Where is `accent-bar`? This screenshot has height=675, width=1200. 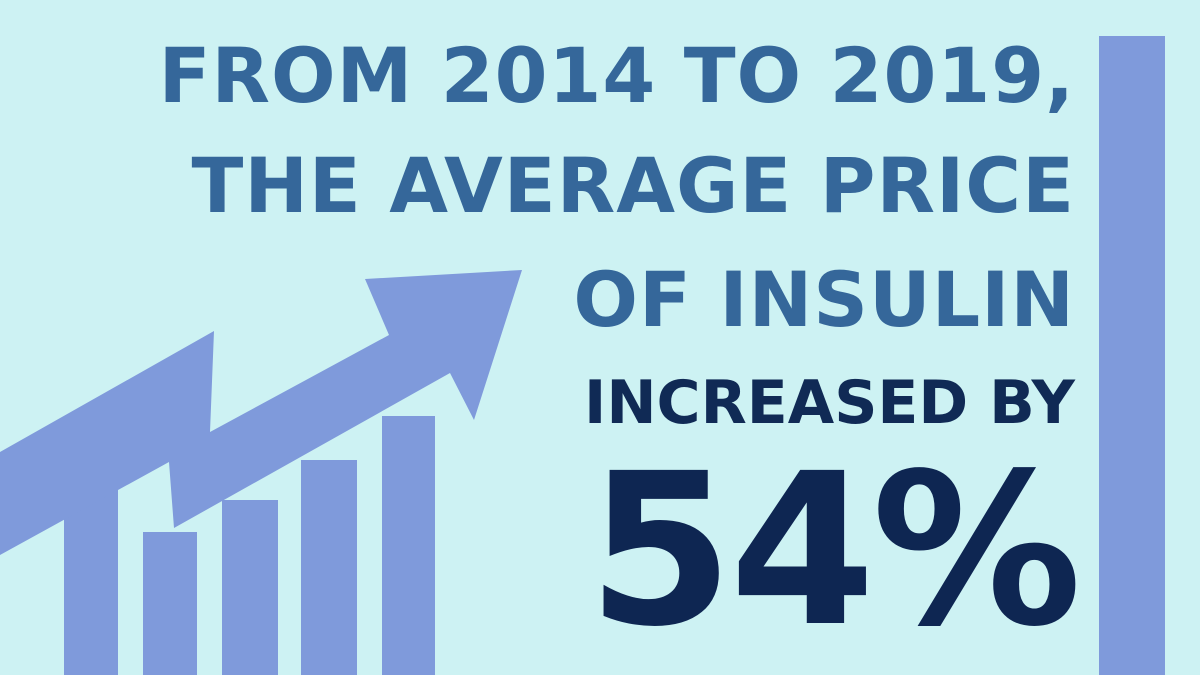 accent-bar is located at coordinates (1132, 355).